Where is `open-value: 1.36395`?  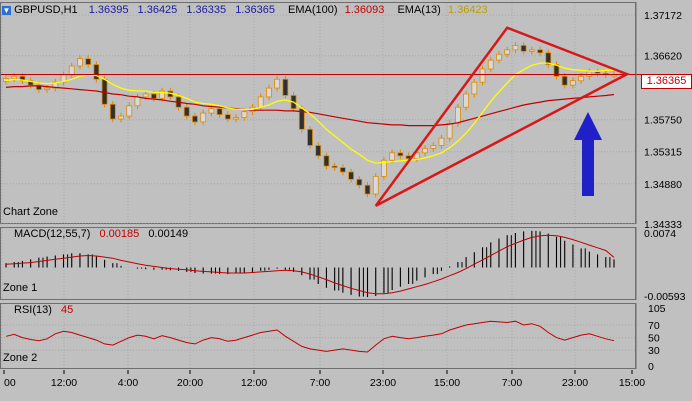
open-value: 1.36395 is located at coordinates (108, 10).